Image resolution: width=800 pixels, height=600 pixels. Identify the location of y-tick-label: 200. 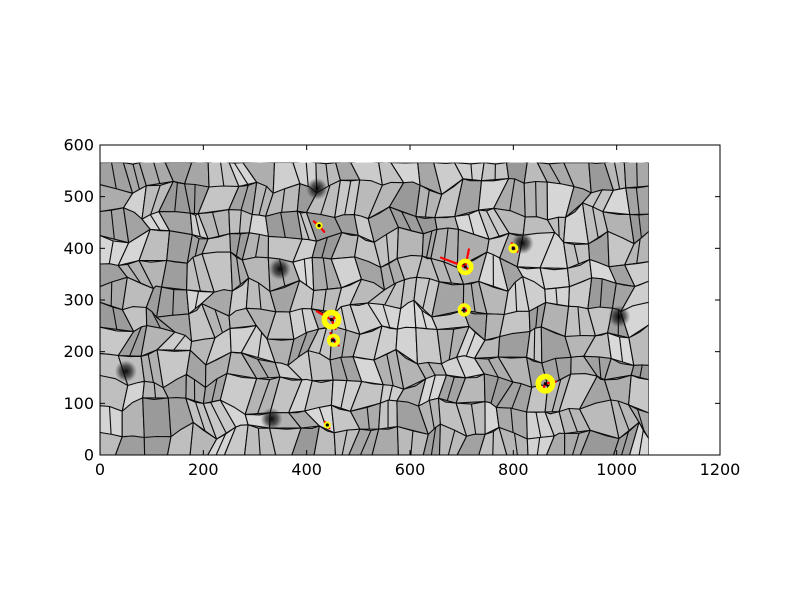
(78, 351).